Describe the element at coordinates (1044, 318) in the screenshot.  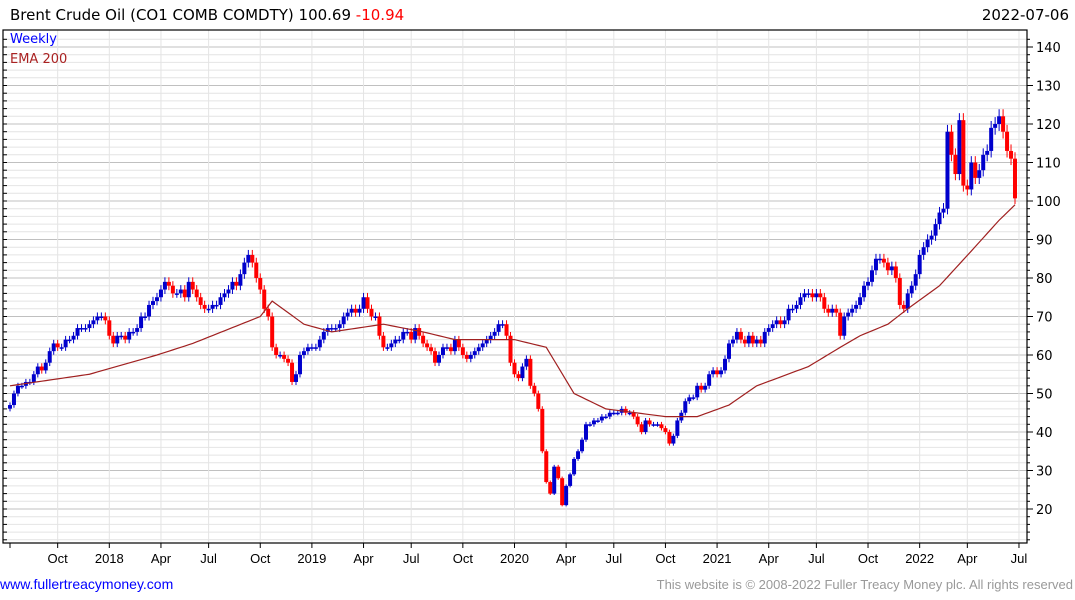
I see `y-tick-label: 70` at that location.